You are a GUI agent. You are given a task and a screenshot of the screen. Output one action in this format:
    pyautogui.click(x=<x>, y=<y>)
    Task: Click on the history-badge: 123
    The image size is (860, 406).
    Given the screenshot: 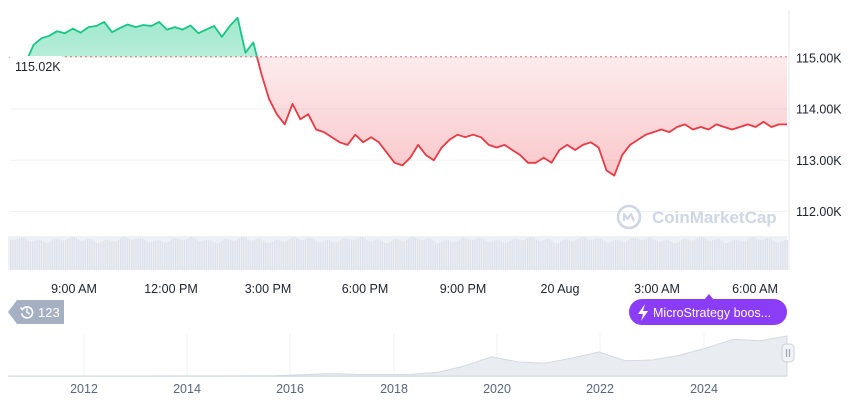 What is the action you would take?
    pyautogui.click(x=36, y=312)
    